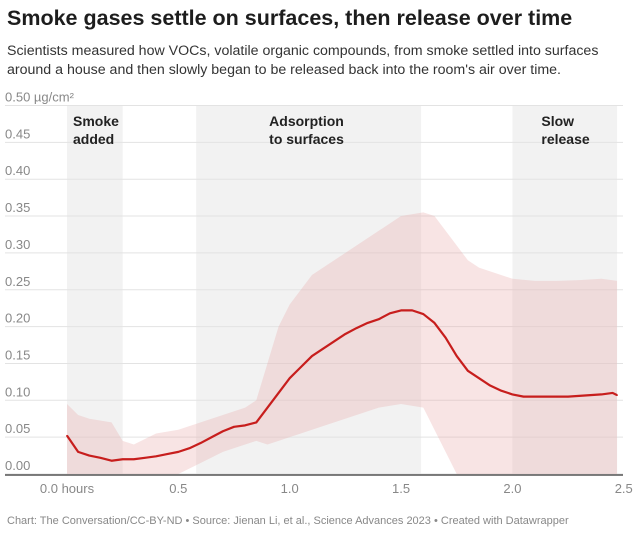  What do you see at coordinates (17, 318) in the screenshot?
I see `y-tick-label: 0.20` at bounding box center [17, 318].